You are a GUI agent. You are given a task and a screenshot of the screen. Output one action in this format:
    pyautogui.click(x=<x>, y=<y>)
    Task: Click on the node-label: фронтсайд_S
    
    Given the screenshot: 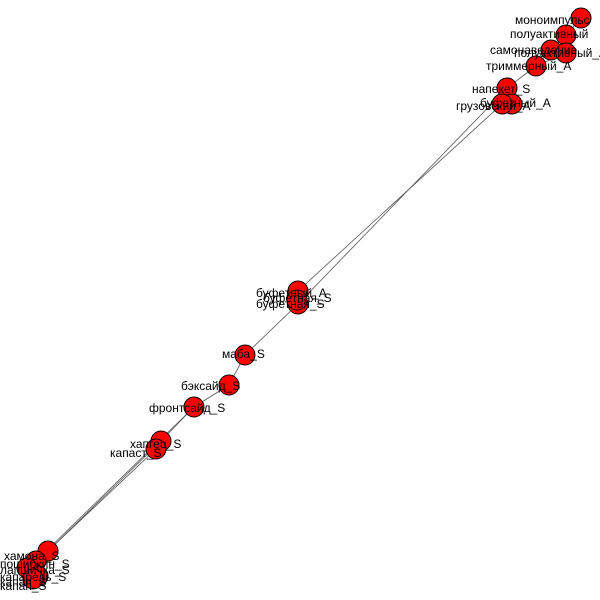 What is the action you would take?
    pyautogui.click(x=187, y=408)
    